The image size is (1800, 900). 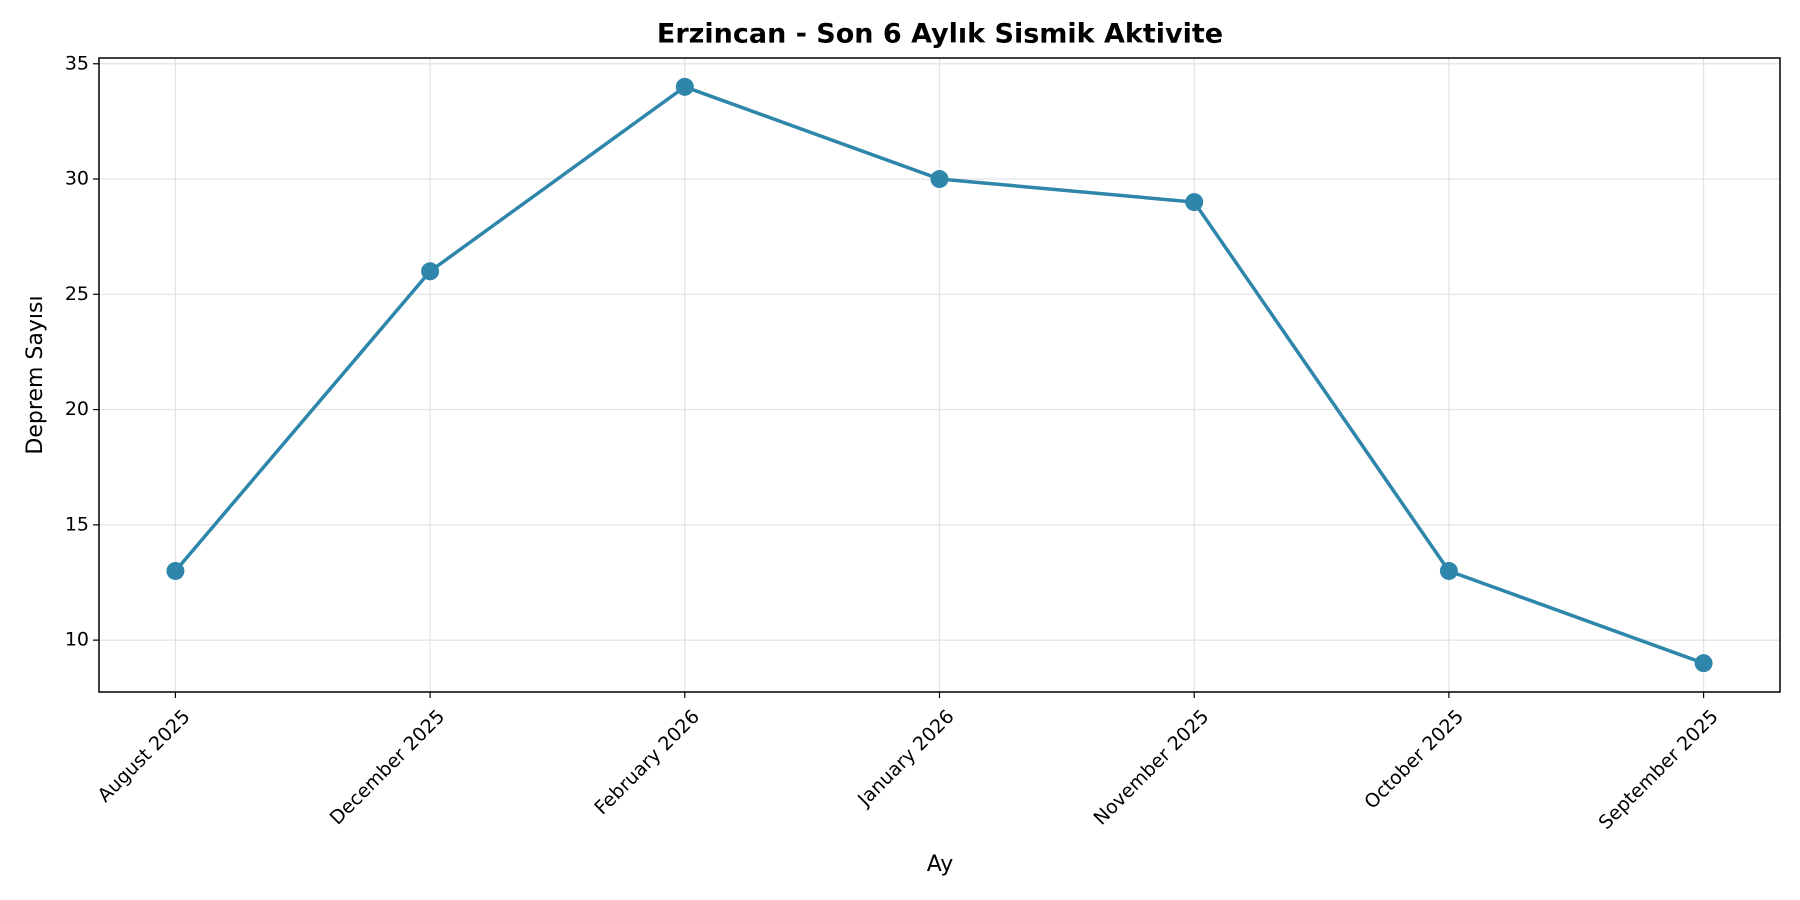 What do you see at coordinates (940, 34) in the screenshot?
I see `chart-title: Erzincan - Son 6 Aylık Sismik Aktivite` at bounding box center [940, 34].